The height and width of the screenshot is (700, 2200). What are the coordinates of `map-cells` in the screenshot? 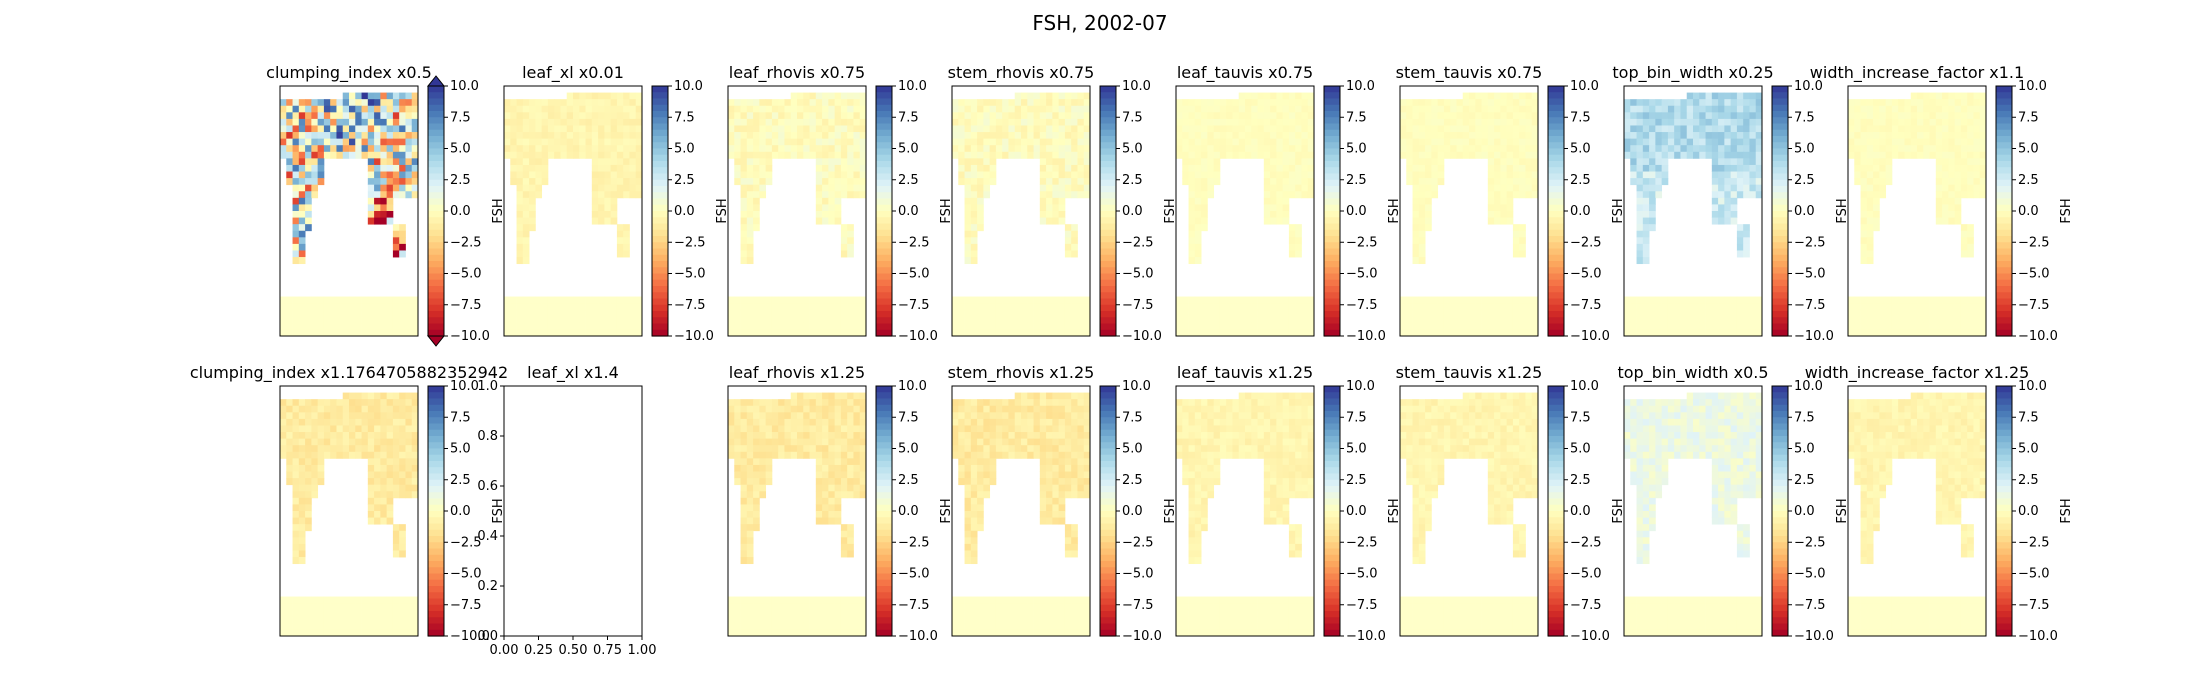 It's located at (1021, 214).